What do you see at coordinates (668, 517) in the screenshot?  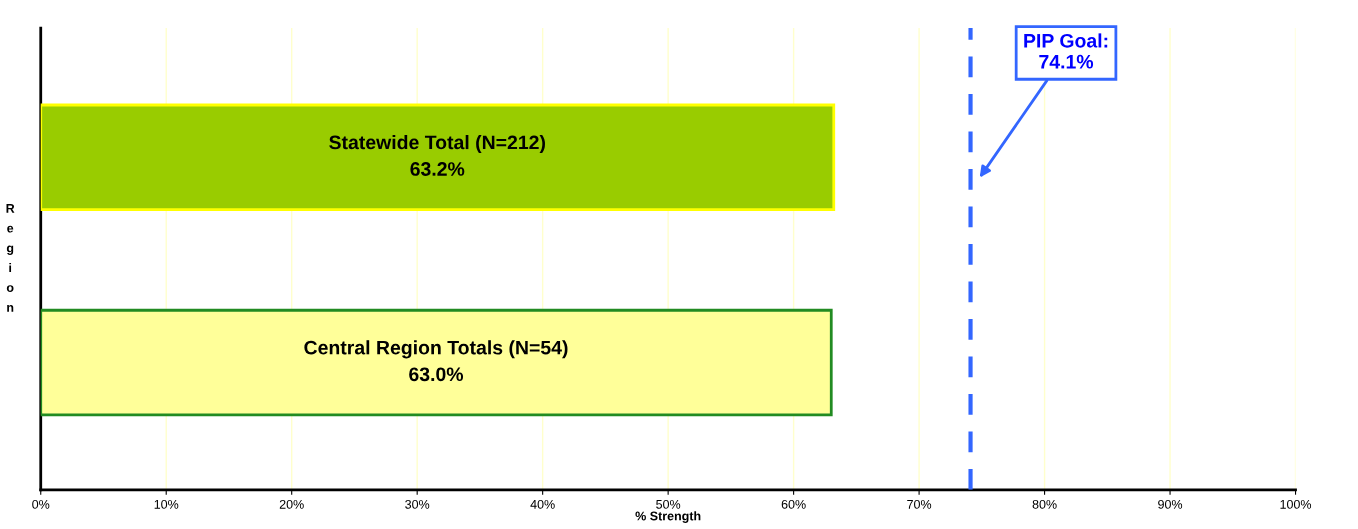 I see `x-axis-title: % Strength` at bounding box center [668, 517].